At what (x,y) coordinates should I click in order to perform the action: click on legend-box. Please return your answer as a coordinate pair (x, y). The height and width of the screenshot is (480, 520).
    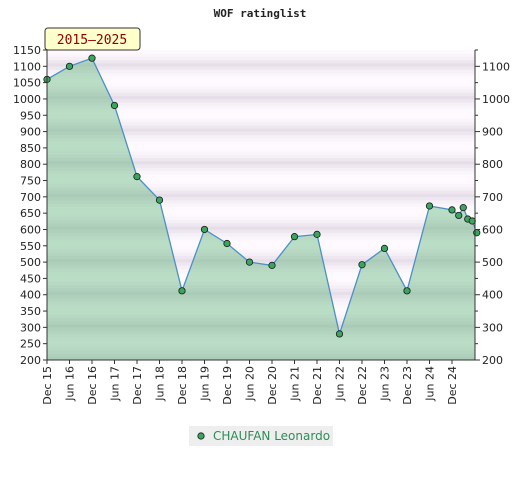
    Looking at the image, I should click on (261, 436).